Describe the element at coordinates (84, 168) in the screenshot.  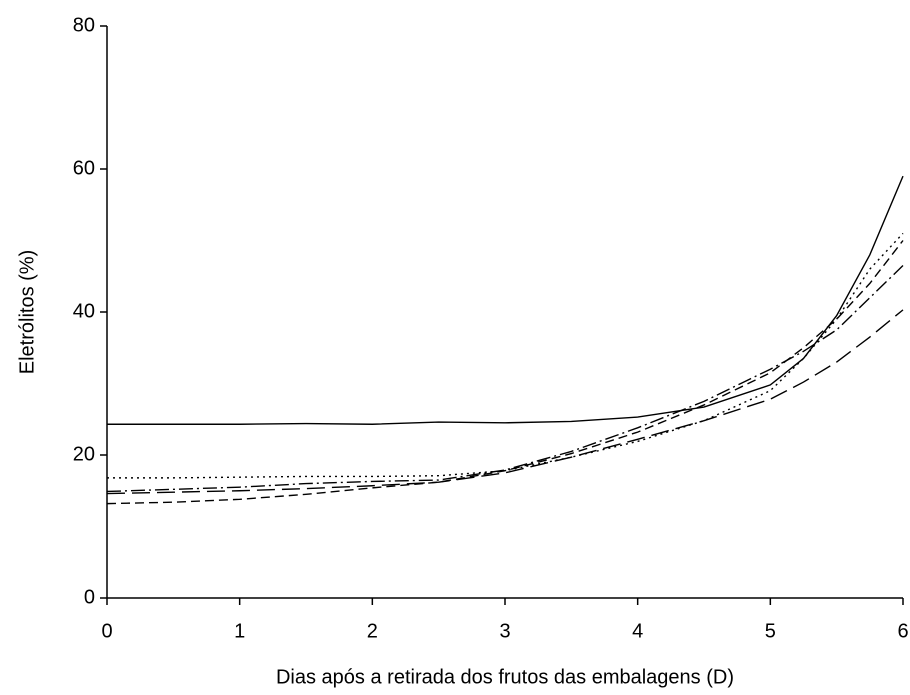
I see `y-tick-label: 60` at that location.